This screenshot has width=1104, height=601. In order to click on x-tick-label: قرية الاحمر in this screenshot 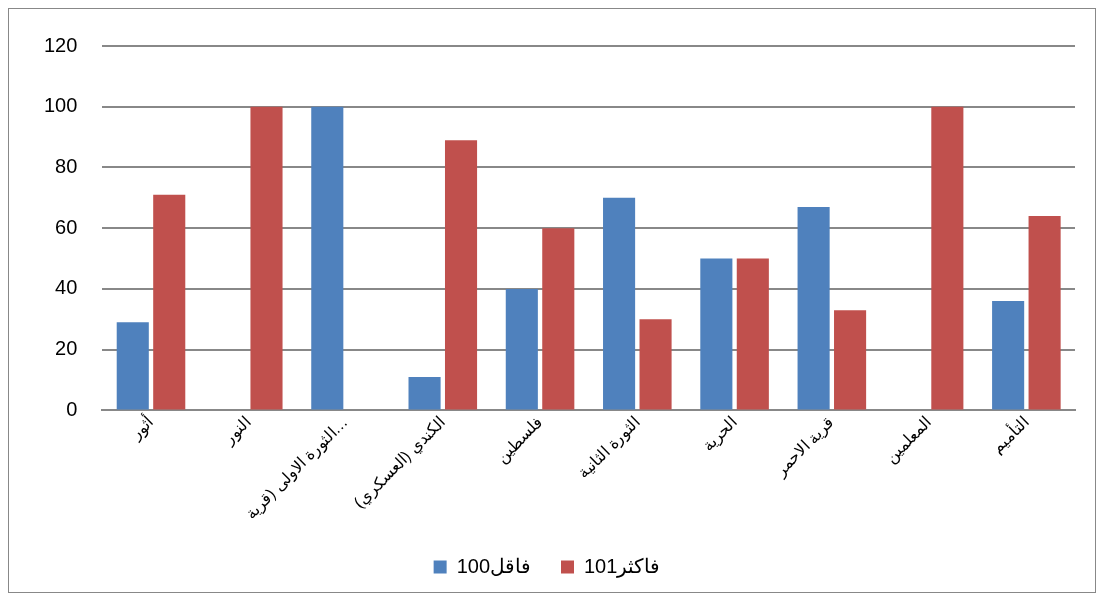, I will do `click(804, 447)`.